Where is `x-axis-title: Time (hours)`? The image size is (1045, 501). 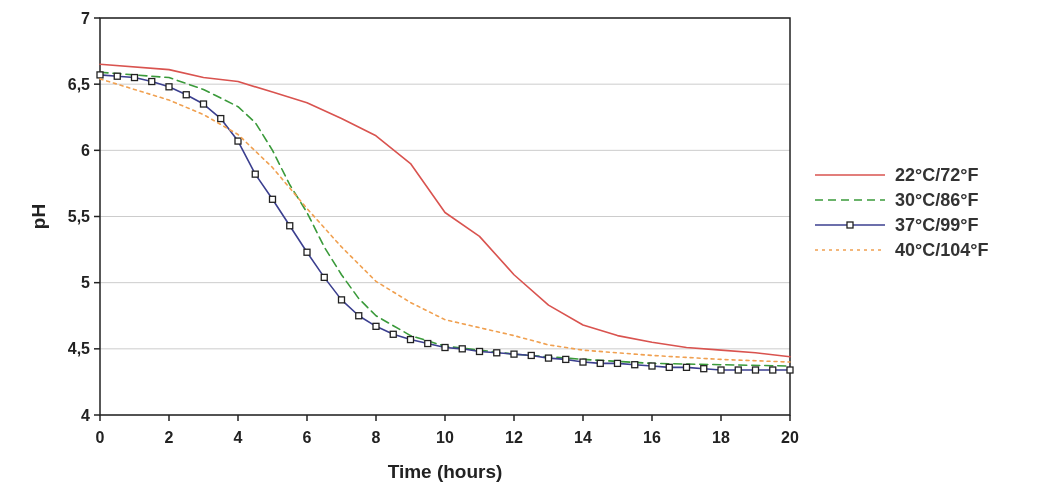
x-axis-title: Time (hours) is located at coordinates (445, 471).